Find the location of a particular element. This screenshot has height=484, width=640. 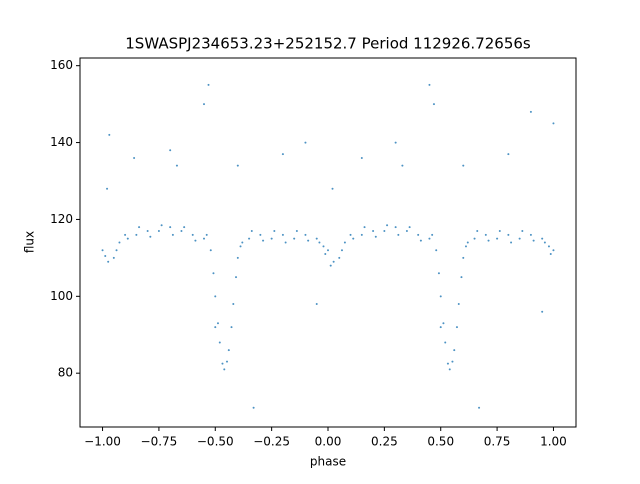

y-tick-label: 80 is located at coordinates (65, 373).